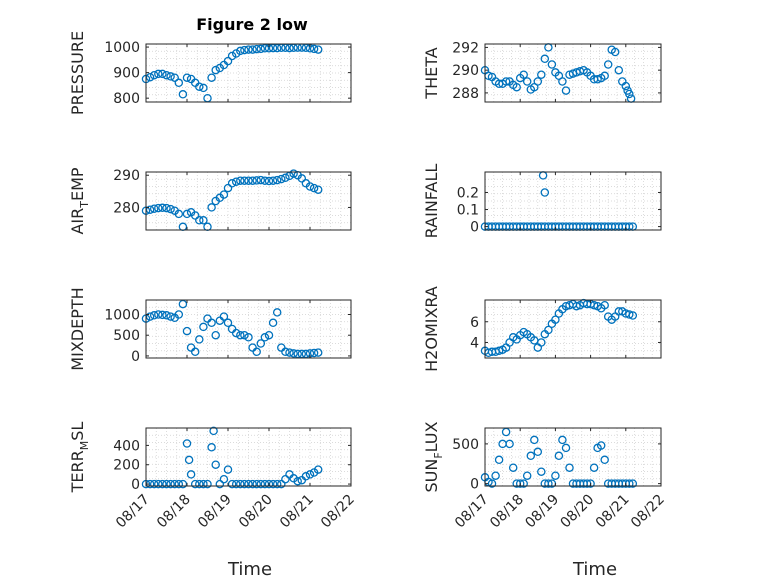  Describe the element at coordinates (252, 24) in the screenshot. I see `figure-title: Figure 2 low` at that location.